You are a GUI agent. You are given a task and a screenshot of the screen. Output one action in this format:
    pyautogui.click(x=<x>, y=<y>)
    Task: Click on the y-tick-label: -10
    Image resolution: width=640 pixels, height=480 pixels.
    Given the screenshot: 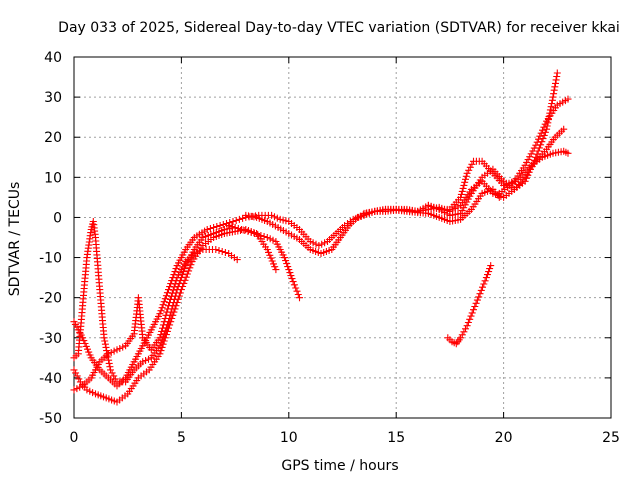 What is the action you would take?
    pyautogui.click(x=50, y=259)
    